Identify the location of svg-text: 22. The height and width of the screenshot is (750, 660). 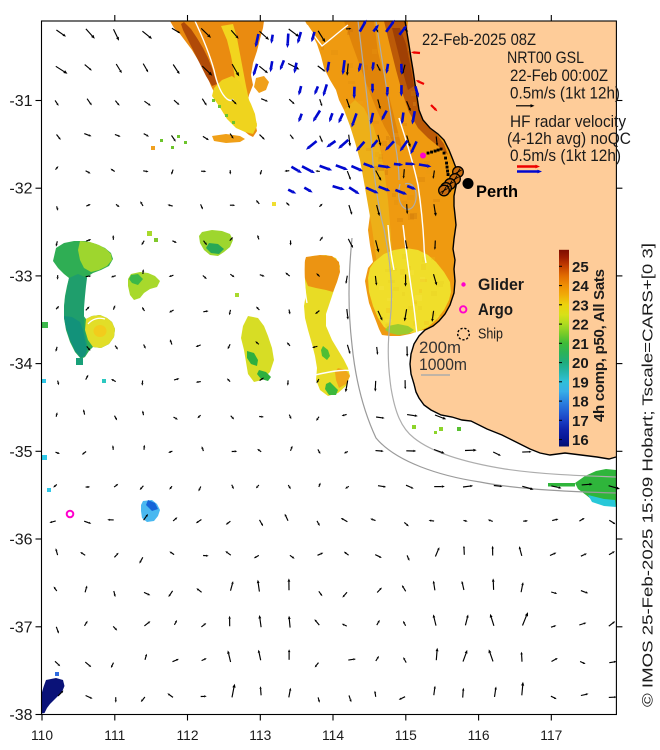
(580, 325).